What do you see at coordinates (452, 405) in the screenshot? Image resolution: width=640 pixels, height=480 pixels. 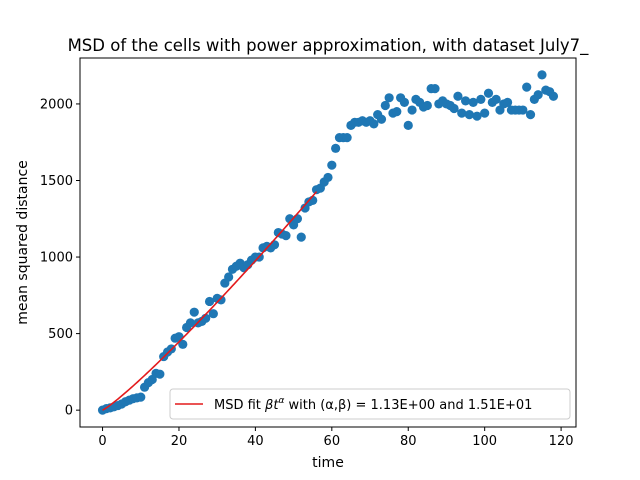 I see `legend-label-values: 1.13E+00 and 1.51E+01` at bounding box center [452, 405].